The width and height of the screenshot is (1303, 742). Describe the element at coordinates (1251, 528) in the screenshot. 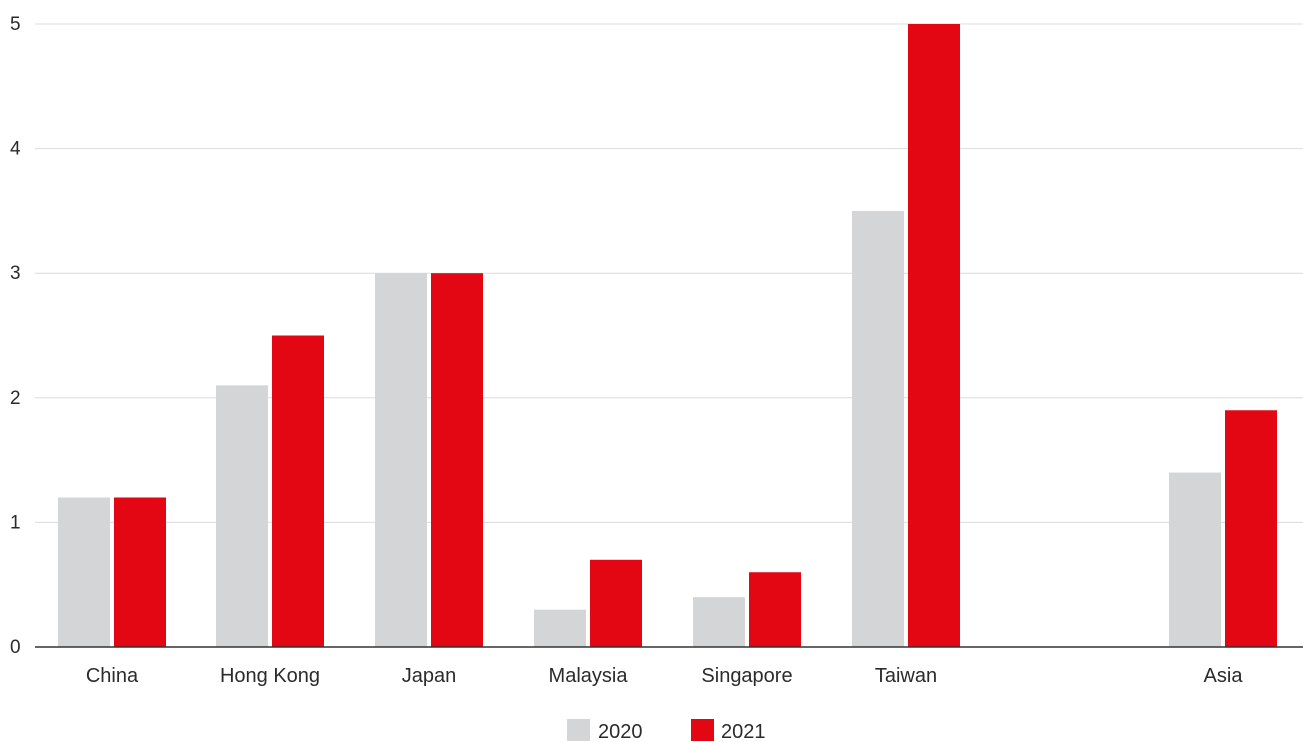

I see `bar-2021-asia` at that location.